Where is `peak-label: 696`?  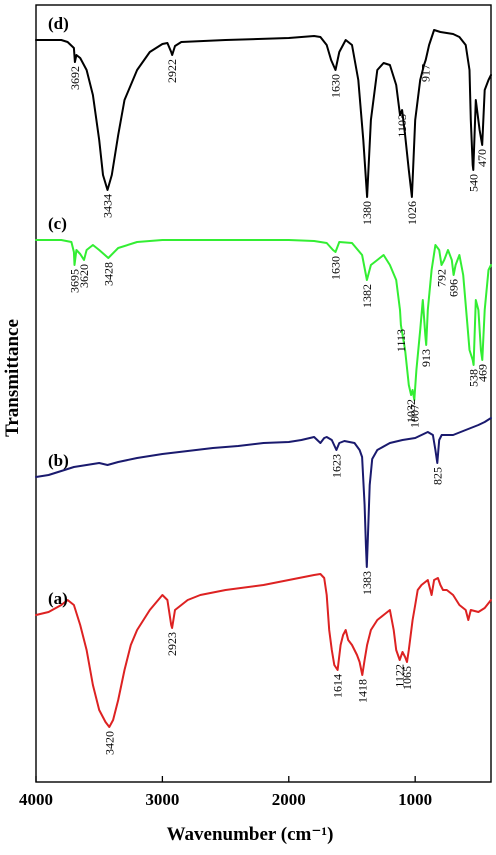 peak-label: 696 is located at coordinates (454, 288).